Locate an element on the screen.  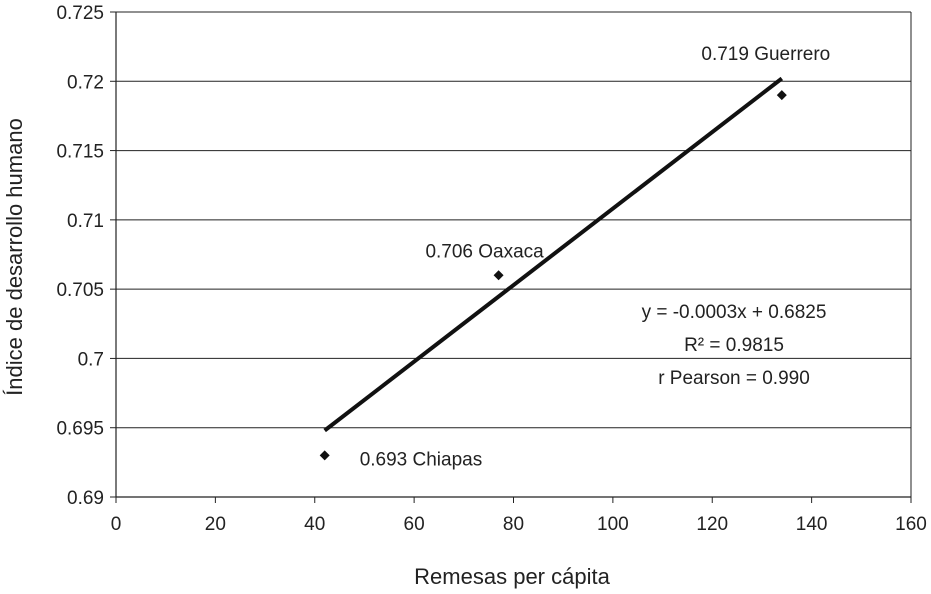
x-tick-label: 20 is located at coordinates (215, 524).